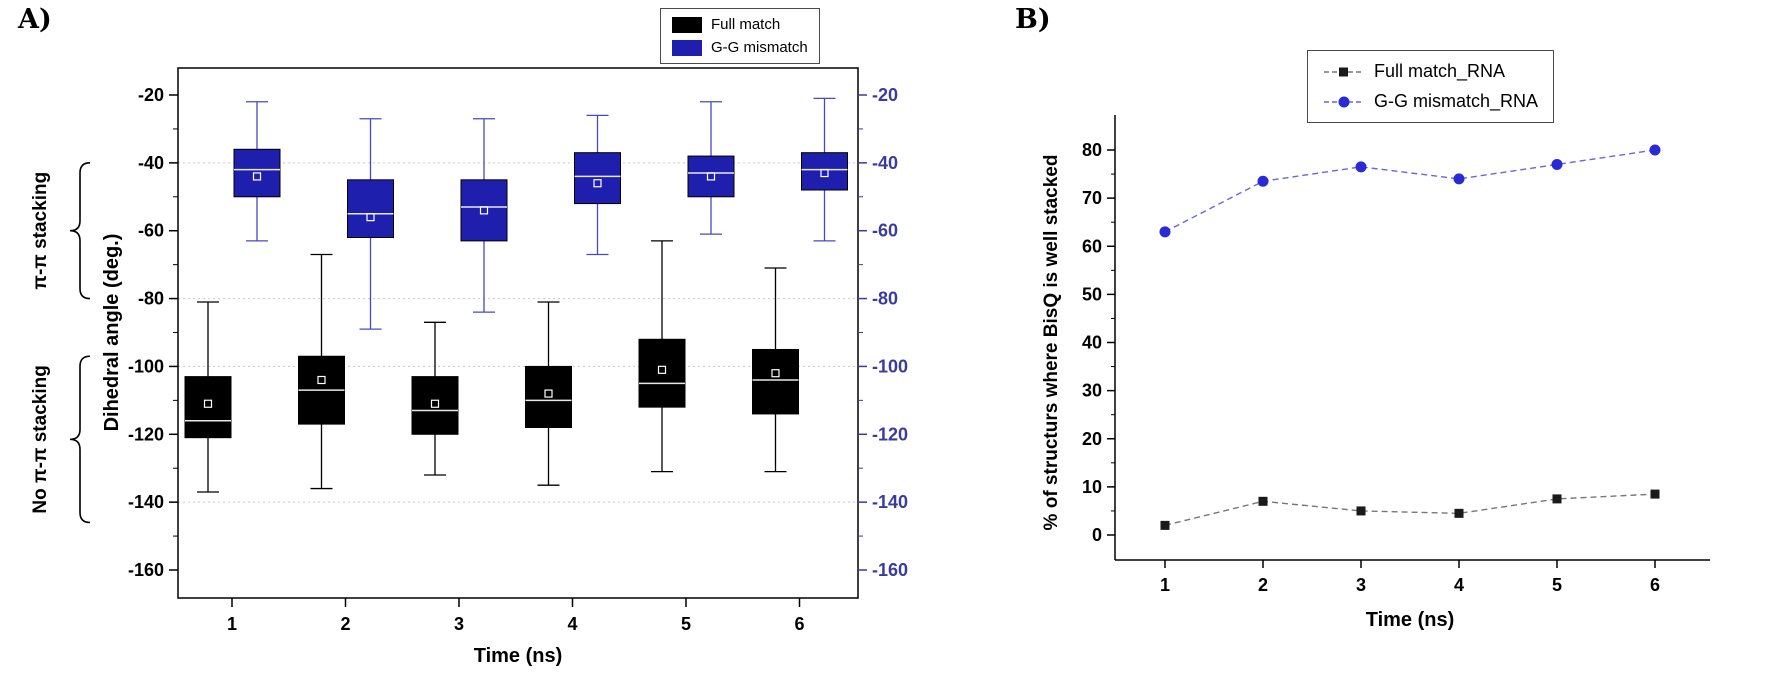 The image size is (1766, 689). I want to click on legend-item-gg-mismatch-rna: G-G mismatch_RNA, so click(1430, 101).